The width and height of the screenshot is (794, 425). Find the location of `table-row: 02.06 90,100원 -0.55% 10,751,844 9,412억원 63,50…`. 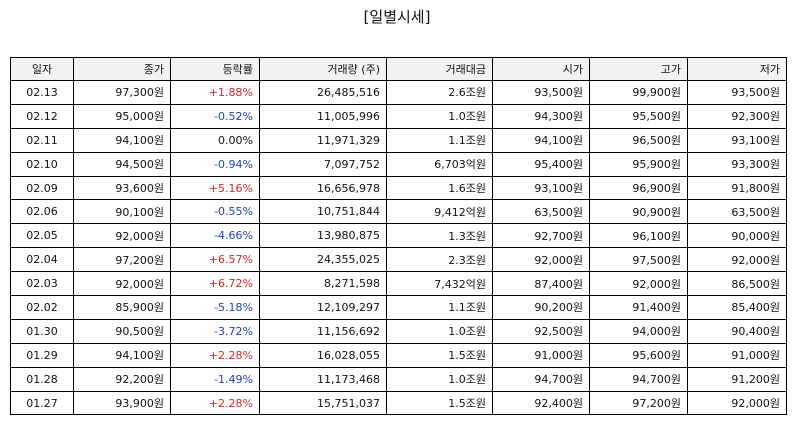

table-row: 02.06 90,100원 -0.55% 10,751,844 9,412억원 63,50… is located at coordinates (398, 212).